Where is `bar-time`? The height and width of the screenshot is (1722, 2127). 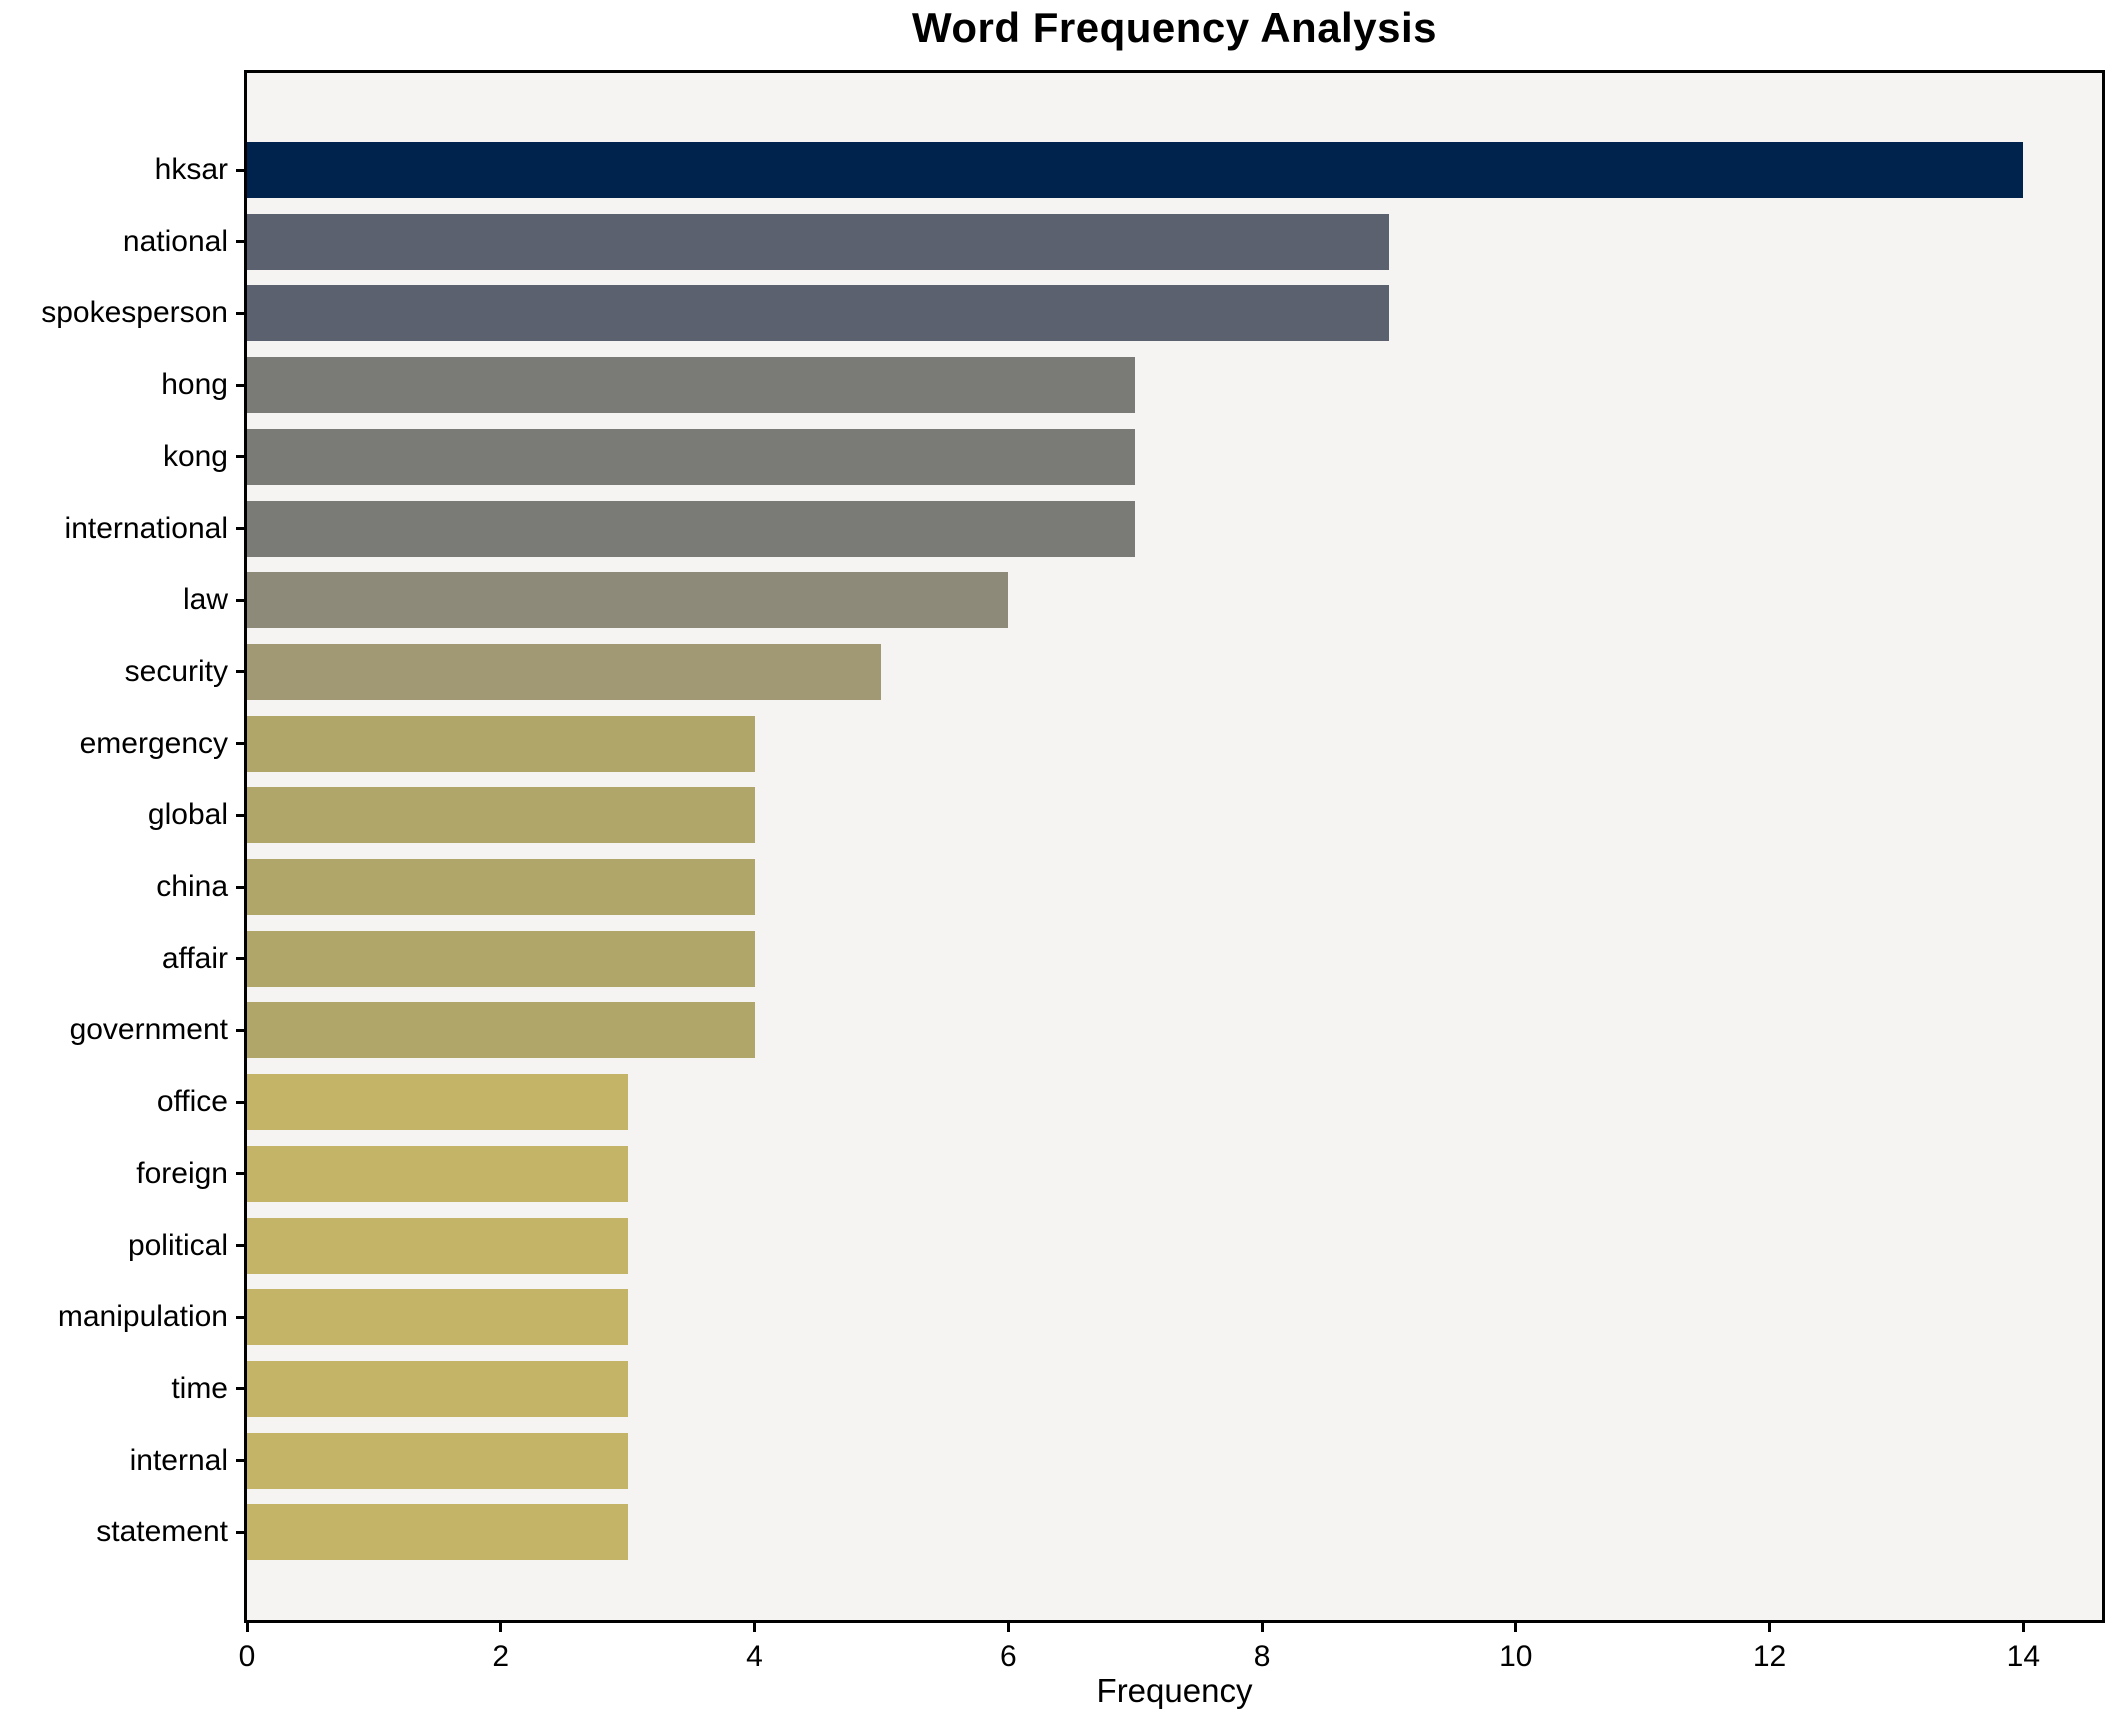 bar-time is located at coordinates (437, 1388).